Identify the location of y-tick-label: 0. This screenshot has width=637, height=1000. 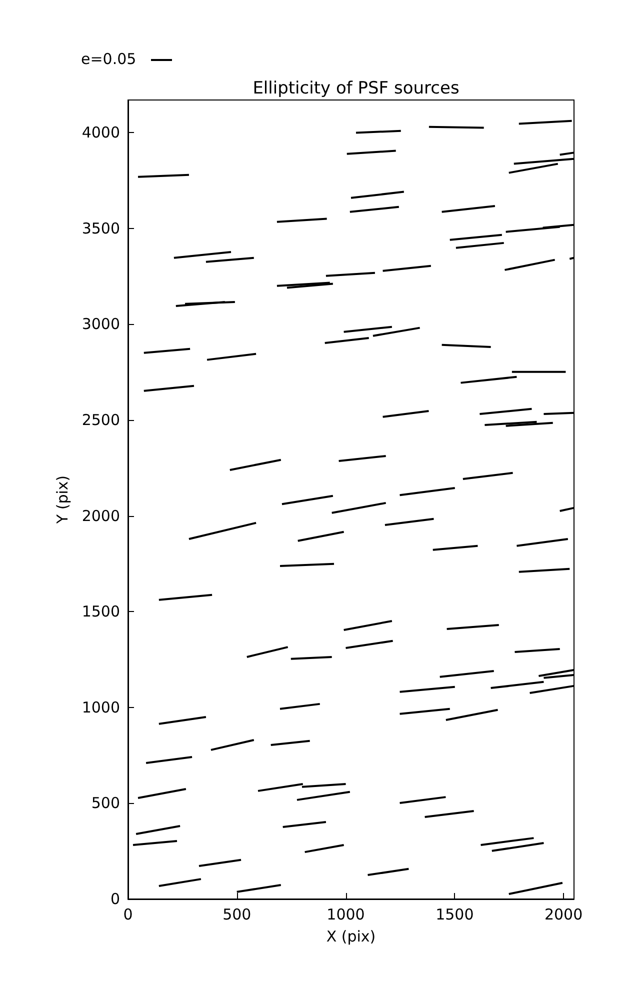
(115, 899).